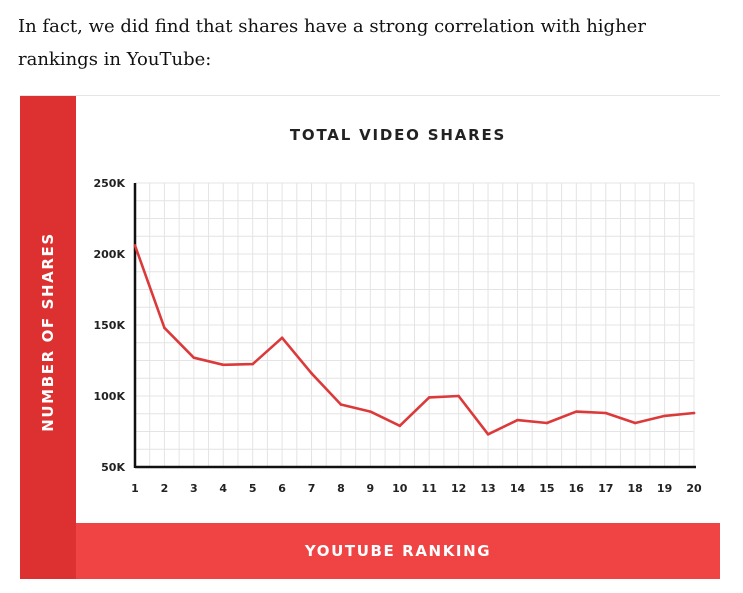 The image size is (743, 593). Describe the element at coordinates (165, 488) in the screenshot. I see `x-tick-label: 2` at that location.